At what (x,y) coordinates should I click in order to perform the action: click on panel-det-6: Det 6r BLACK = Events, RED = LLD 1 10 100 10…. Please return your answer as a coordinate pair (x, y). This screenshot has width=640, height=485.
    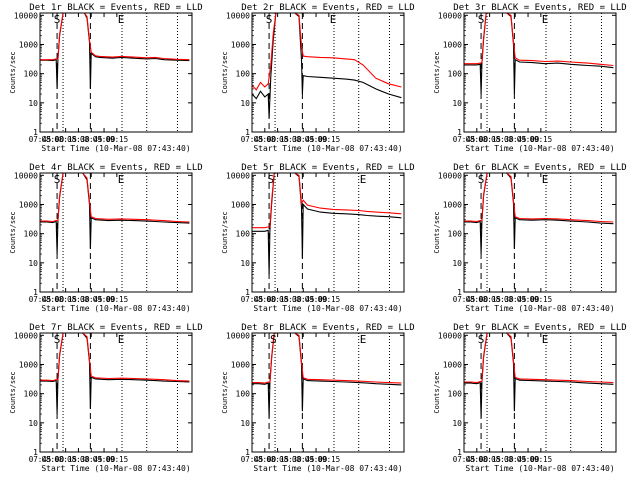
    Looking at the image, I should click on (530, 238).